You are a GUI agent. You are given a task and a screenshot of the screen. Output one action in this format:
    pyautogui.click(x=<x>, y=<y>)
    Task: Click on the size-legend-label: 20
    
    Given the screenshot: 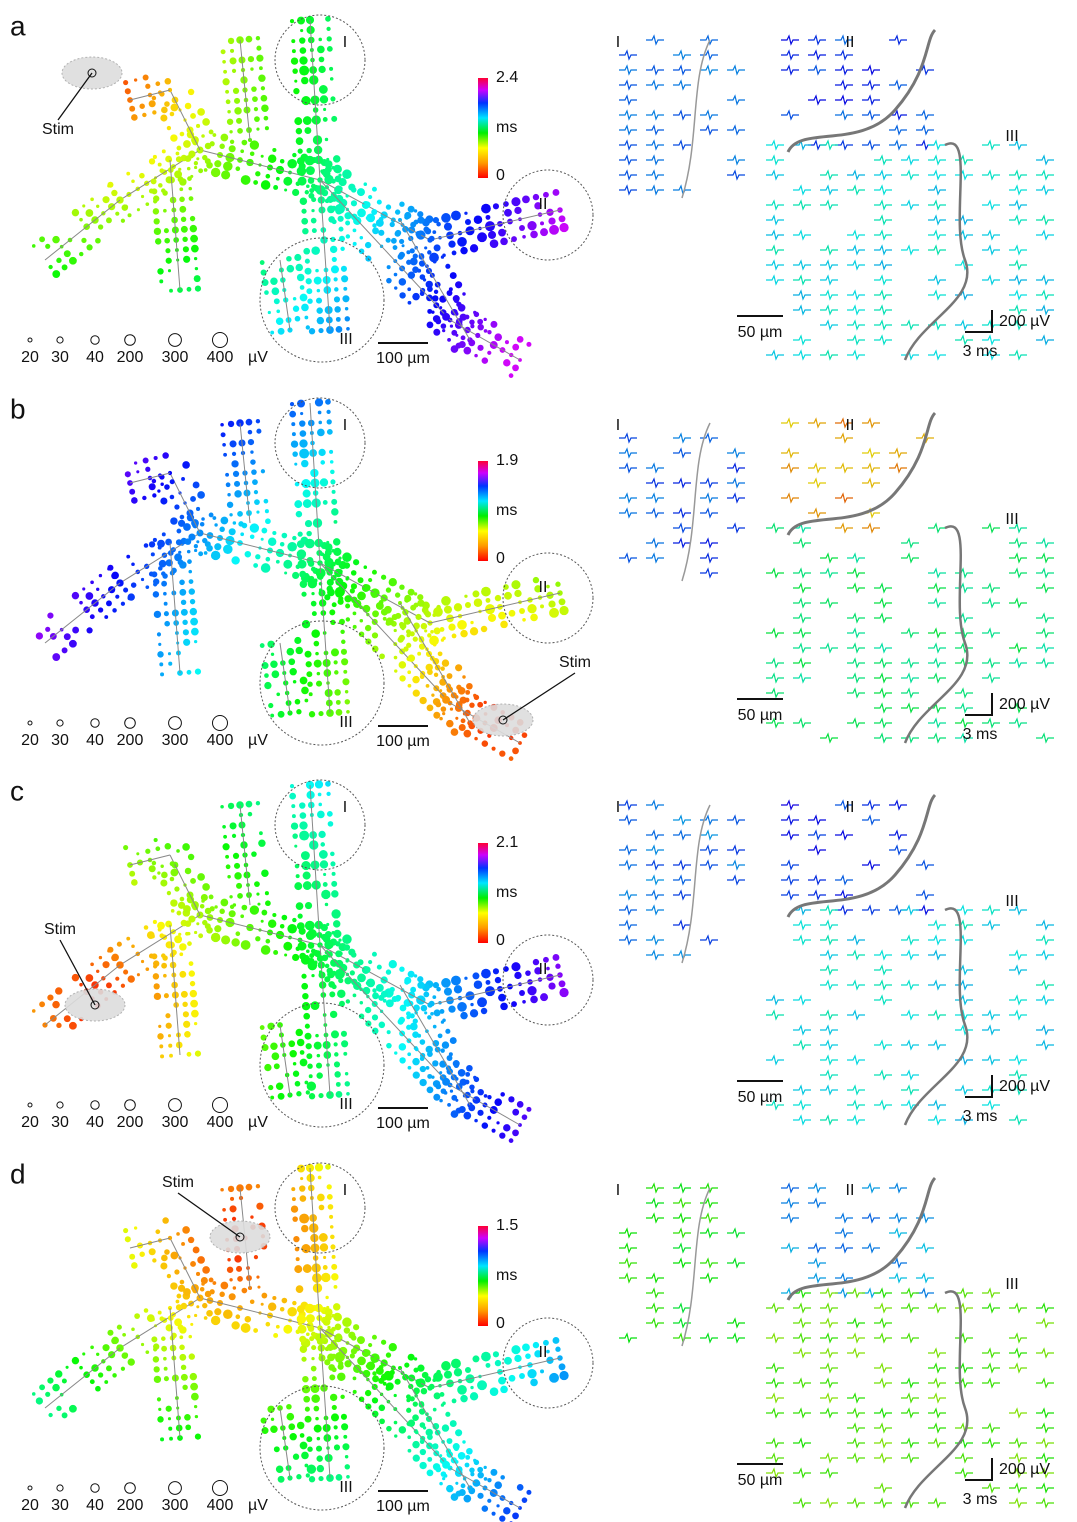 What is the action you would take?
    pyautogui.click(x=30, y=1122)
    